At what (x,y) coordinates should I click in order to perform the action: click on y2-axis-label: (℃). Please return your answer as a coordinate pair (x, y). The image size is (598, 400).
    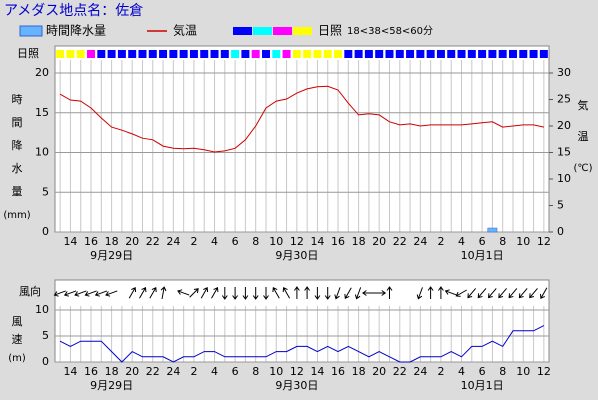
    Looking at the image, I should click on (582, 168).